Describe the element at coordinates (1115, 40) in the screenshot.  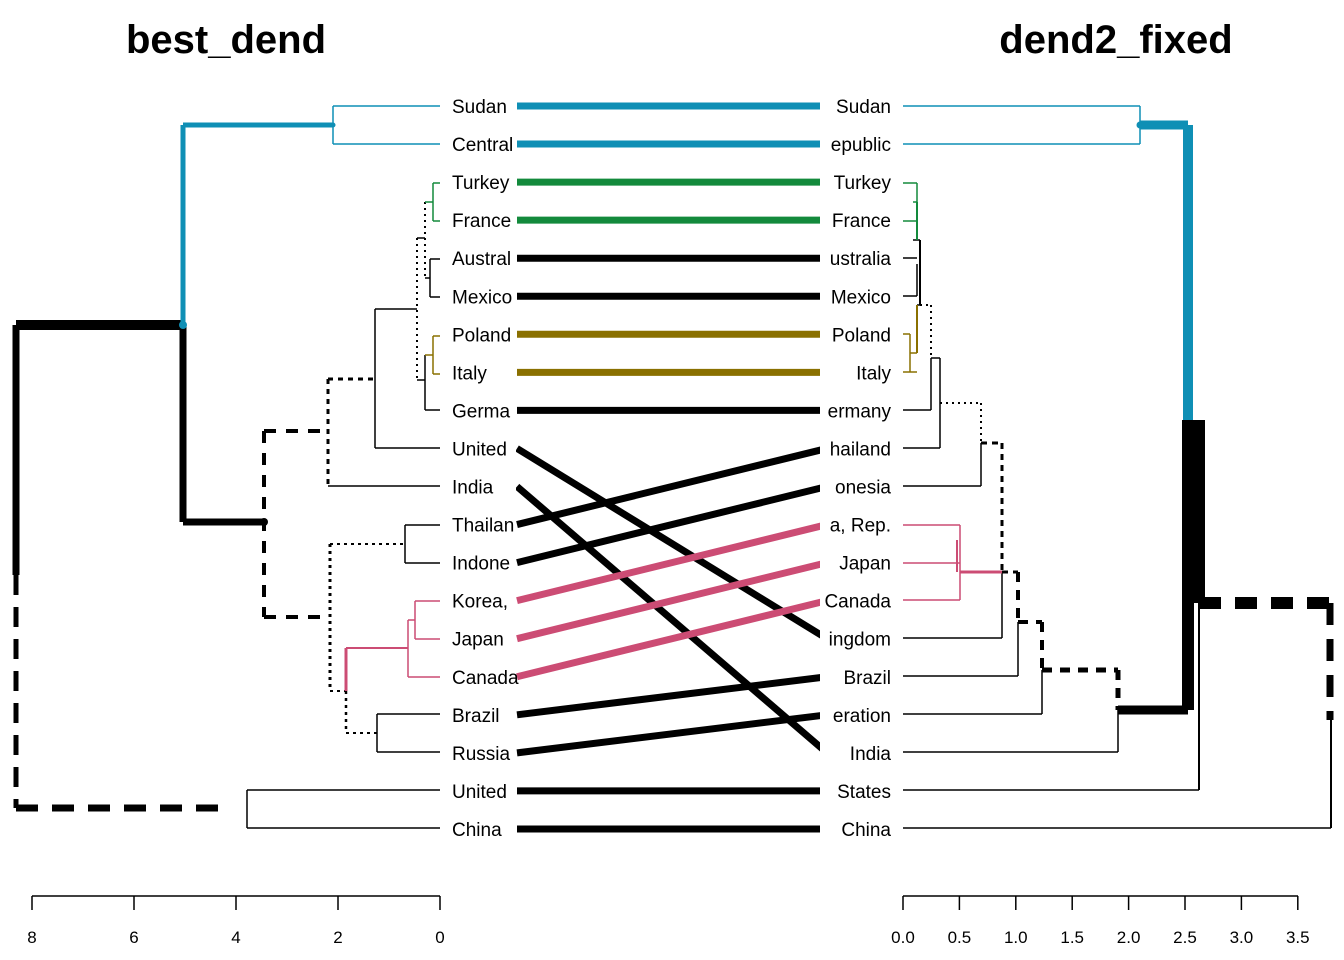
I see `right-title: dend2_fixed` at that location.